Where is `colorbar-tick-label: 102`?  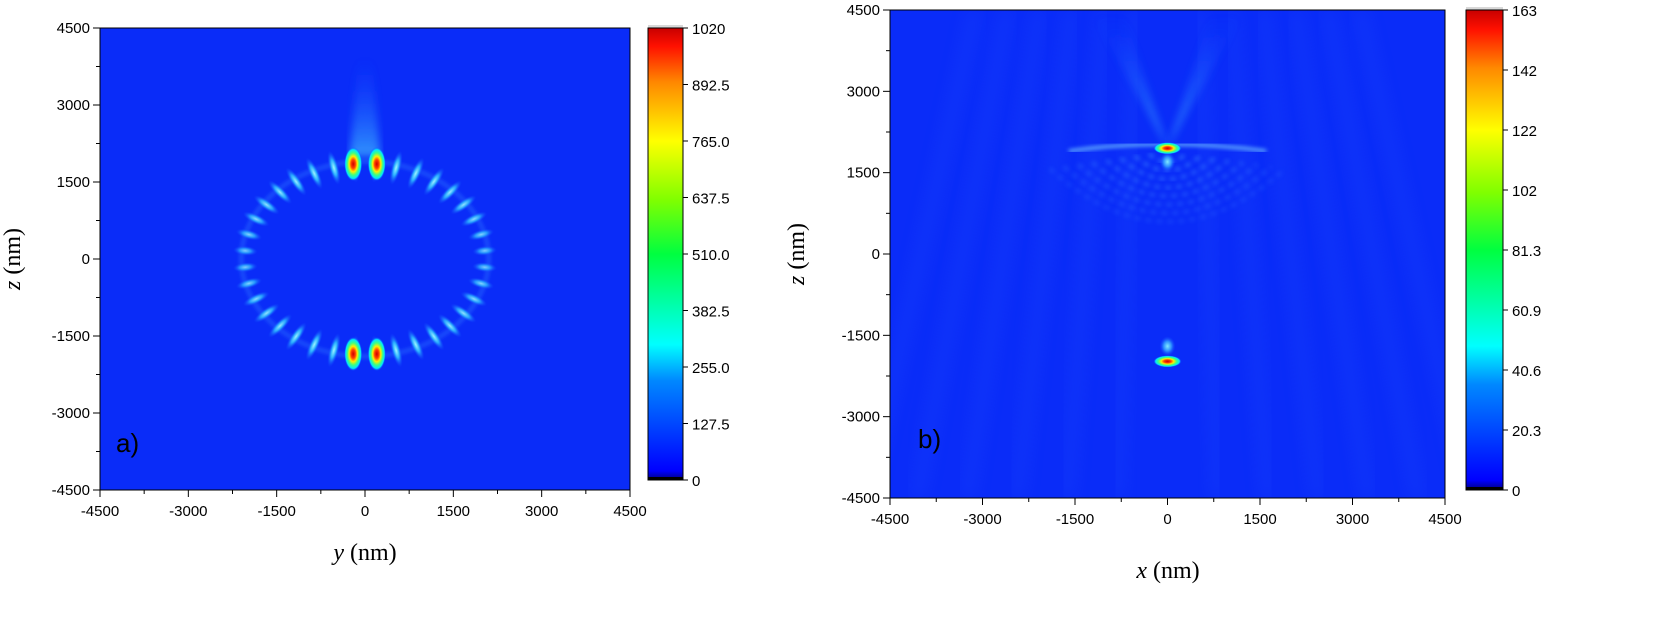
colorbar-tick-label: 102 is located at coordinates (1524, 191).